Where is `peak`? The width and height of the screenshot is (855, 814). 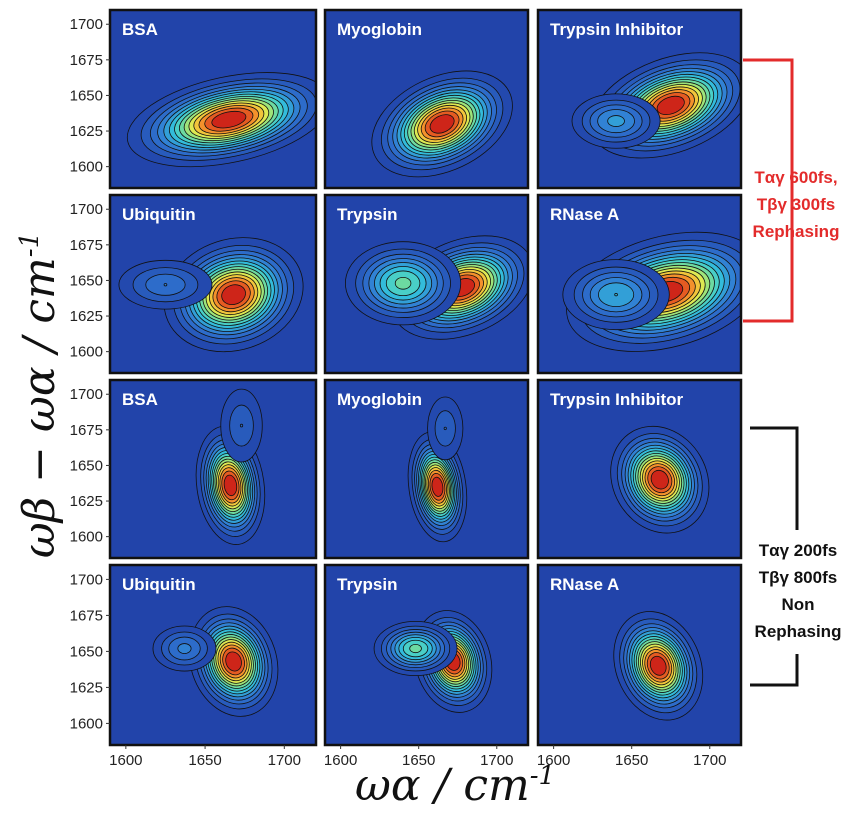
peak is located at coordinates (445, 428).